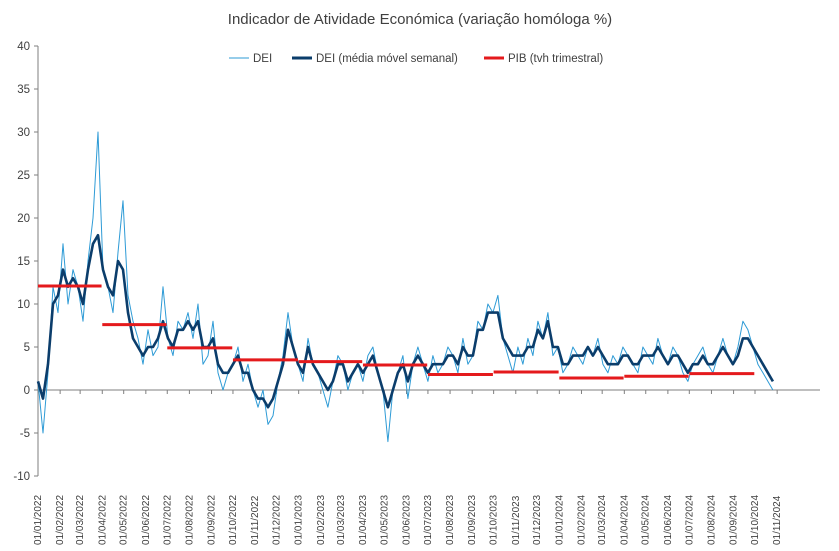 This screenshot has height=551, width=839. Describe the element at coordinates (689, 520) in the screenshot. I see `x-tick-label: 01/07/2024` at that location.